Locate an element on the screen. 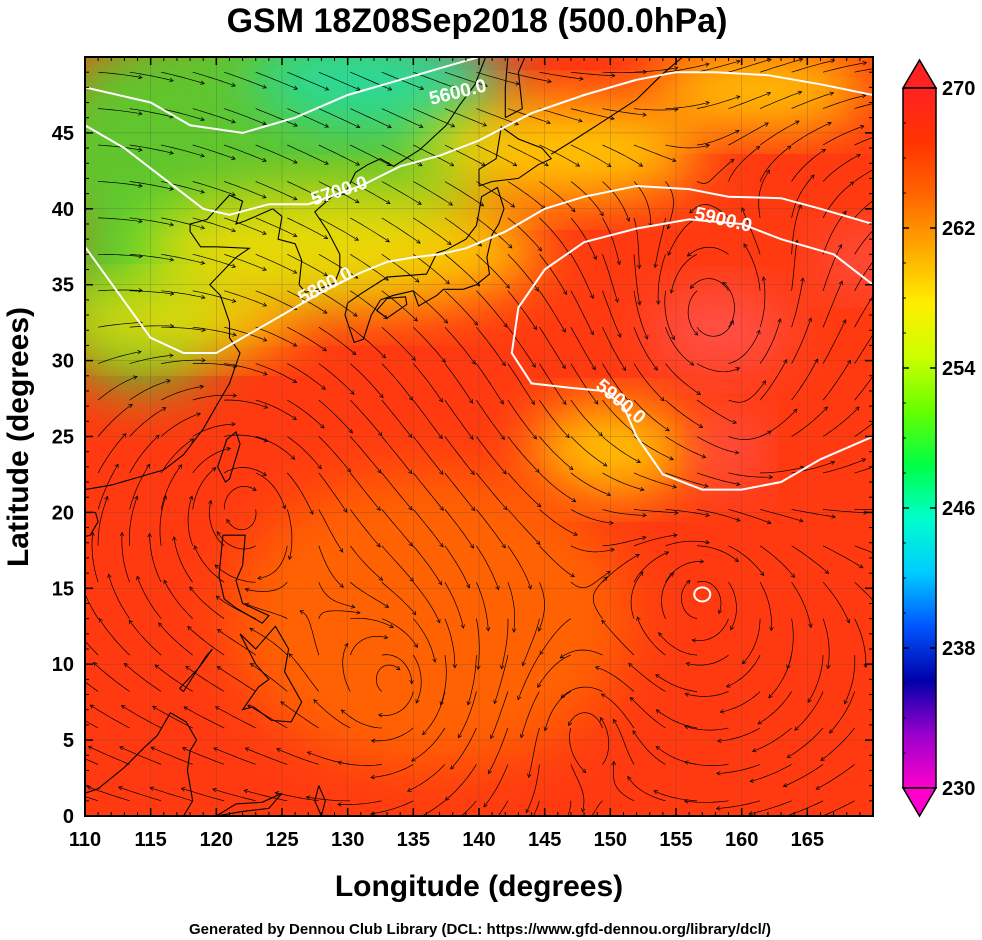  coastline-segment is located at coordinates (141, 764).